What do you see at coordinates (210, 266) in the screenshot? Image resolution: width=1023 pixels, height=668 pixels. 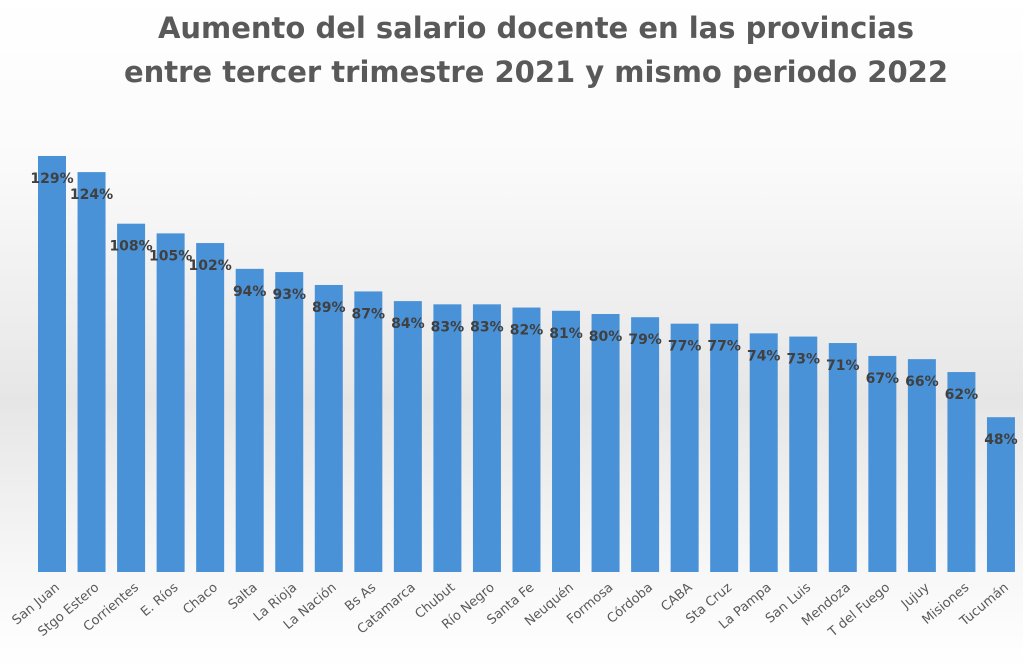 I see `value-label: 102%` at bounding box center [210, 266].